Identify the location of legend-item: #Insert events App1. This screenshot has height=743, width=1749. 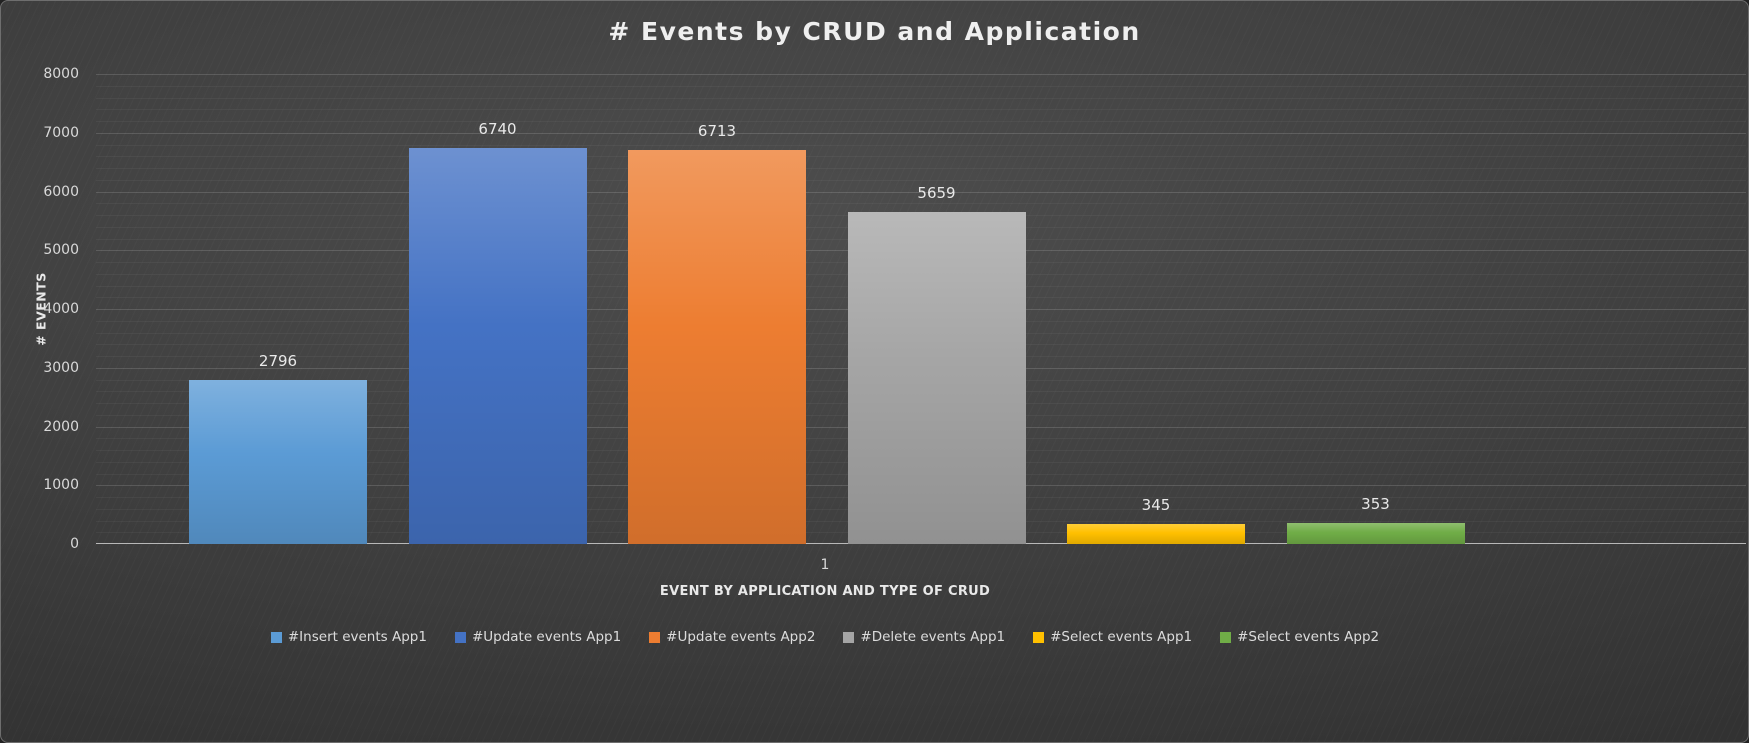
(348, 637).